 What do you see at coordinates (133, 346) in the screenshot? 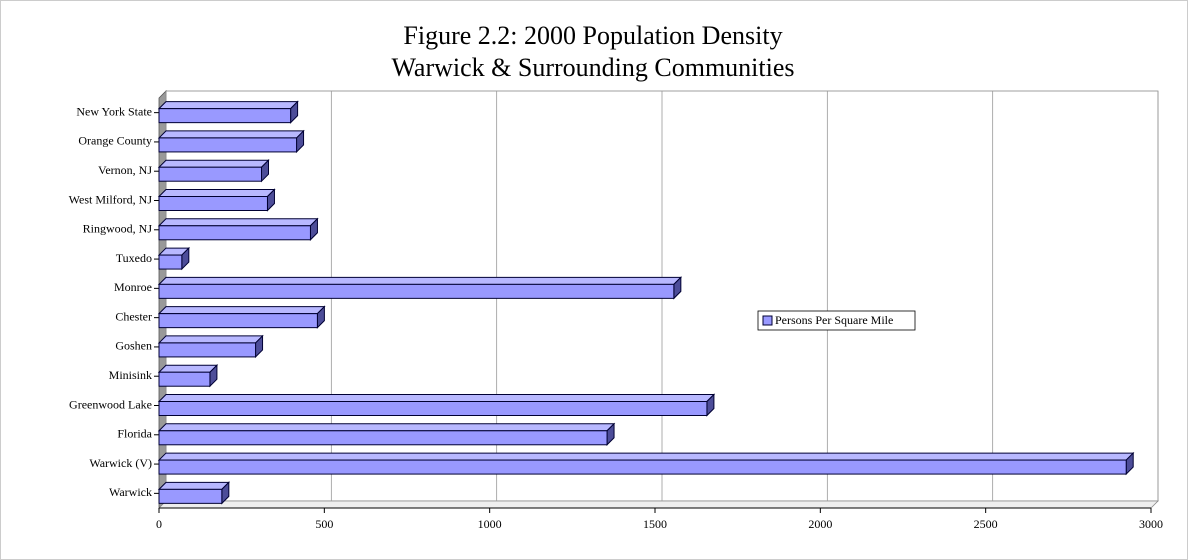
I see `y-tick-label: Goshen` at bounding box center [133, 346].